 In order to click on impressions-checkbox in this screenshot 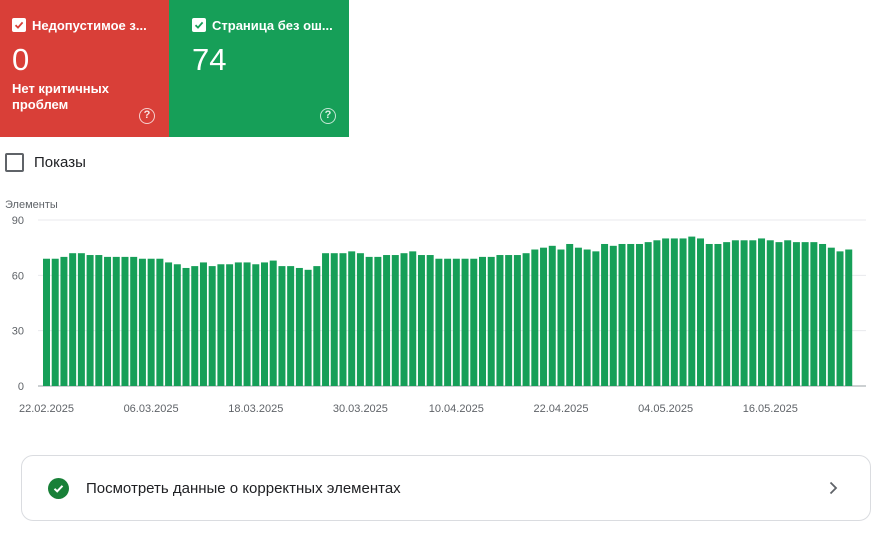, I will do `click(14, 162)`.